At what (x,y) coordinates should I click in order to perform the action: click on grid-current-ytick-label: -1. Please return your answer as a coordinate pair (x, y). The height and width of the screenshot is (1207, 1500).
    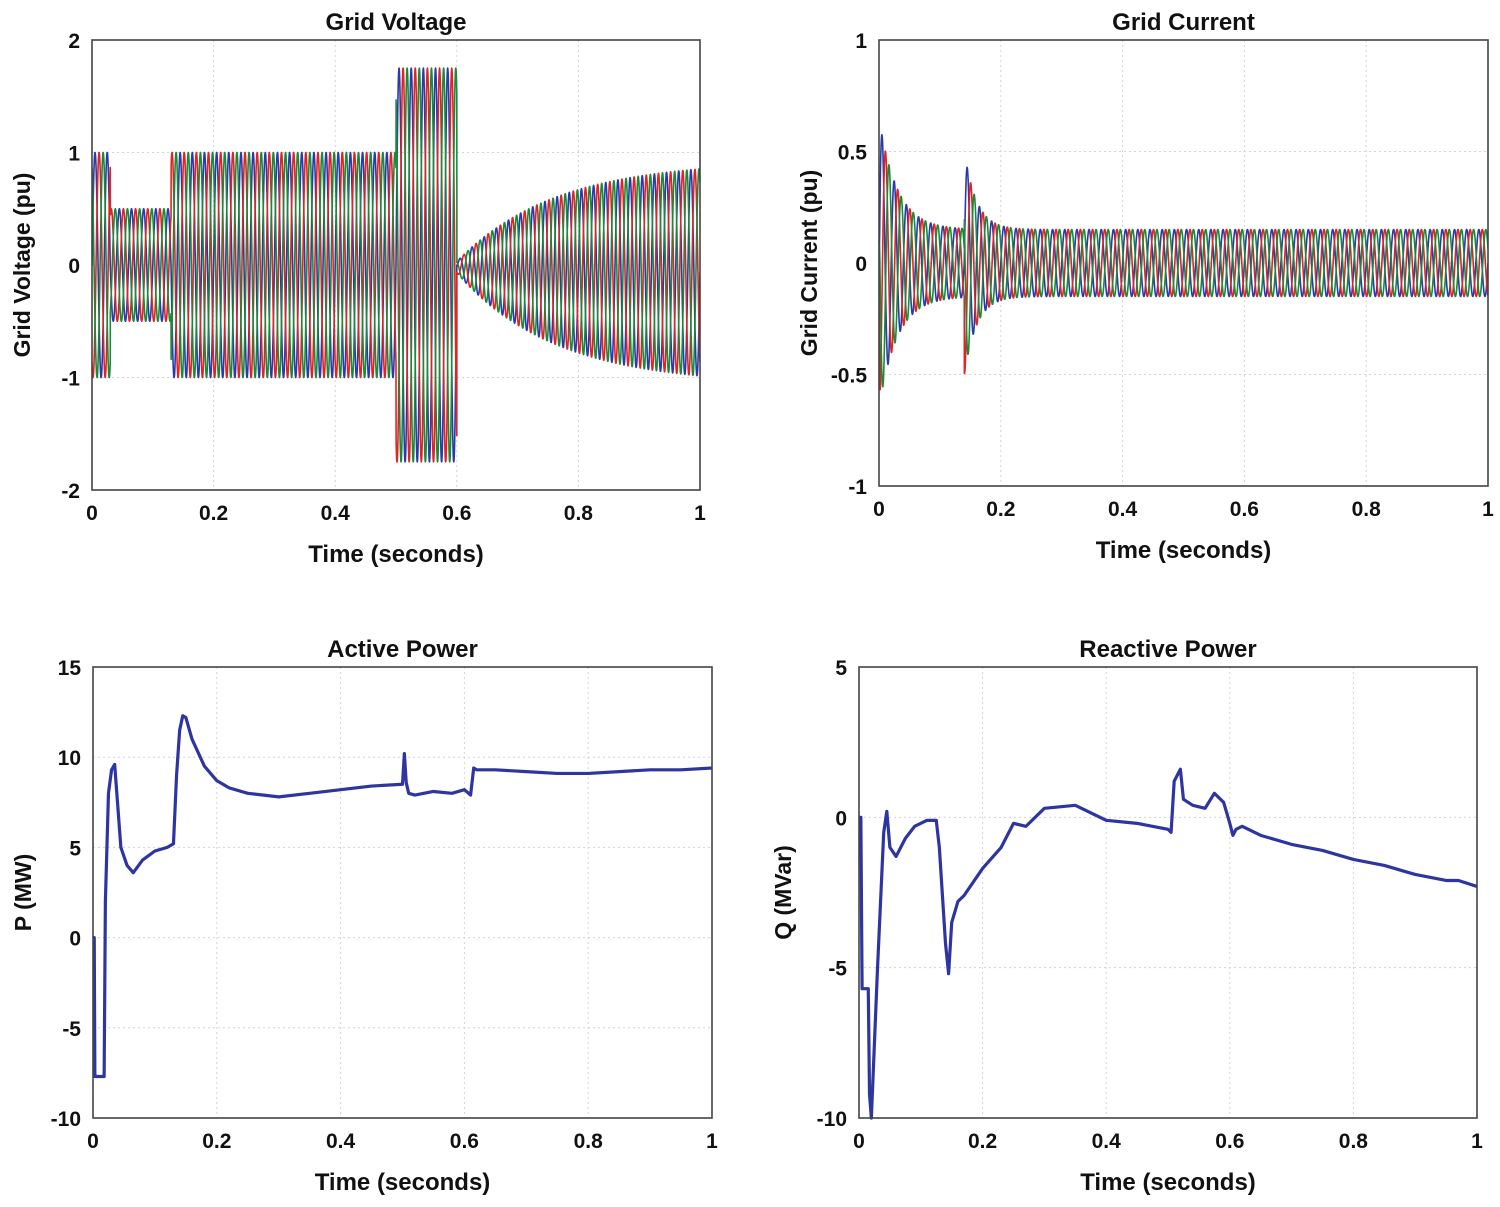
    Looking at the image, I should click on (857, 487).